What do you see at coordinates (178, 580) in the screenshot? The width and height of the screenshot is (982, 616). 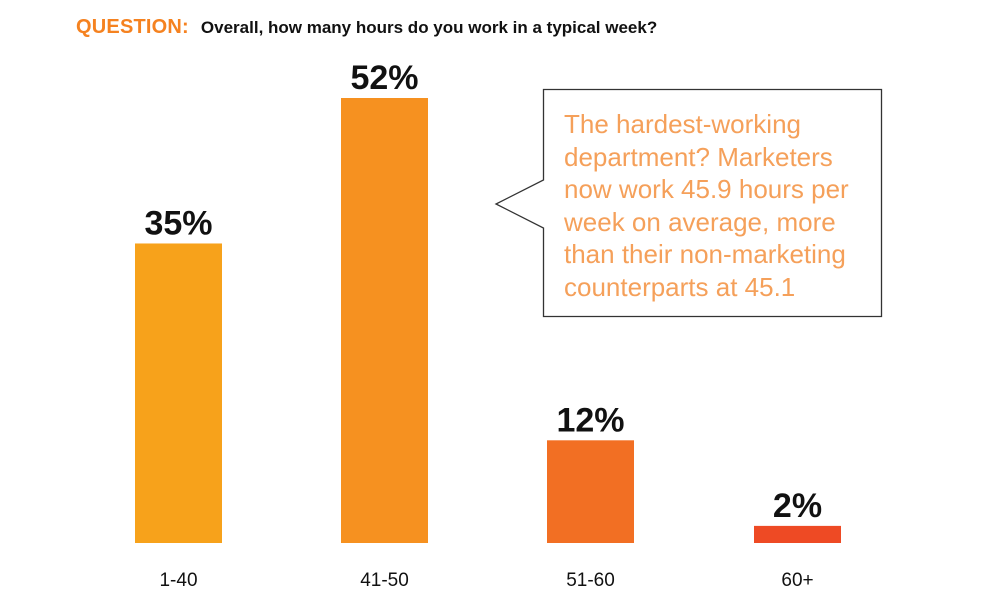 I see `x-tick-label-1-40: 1-40` at bounding box center [178, 580].